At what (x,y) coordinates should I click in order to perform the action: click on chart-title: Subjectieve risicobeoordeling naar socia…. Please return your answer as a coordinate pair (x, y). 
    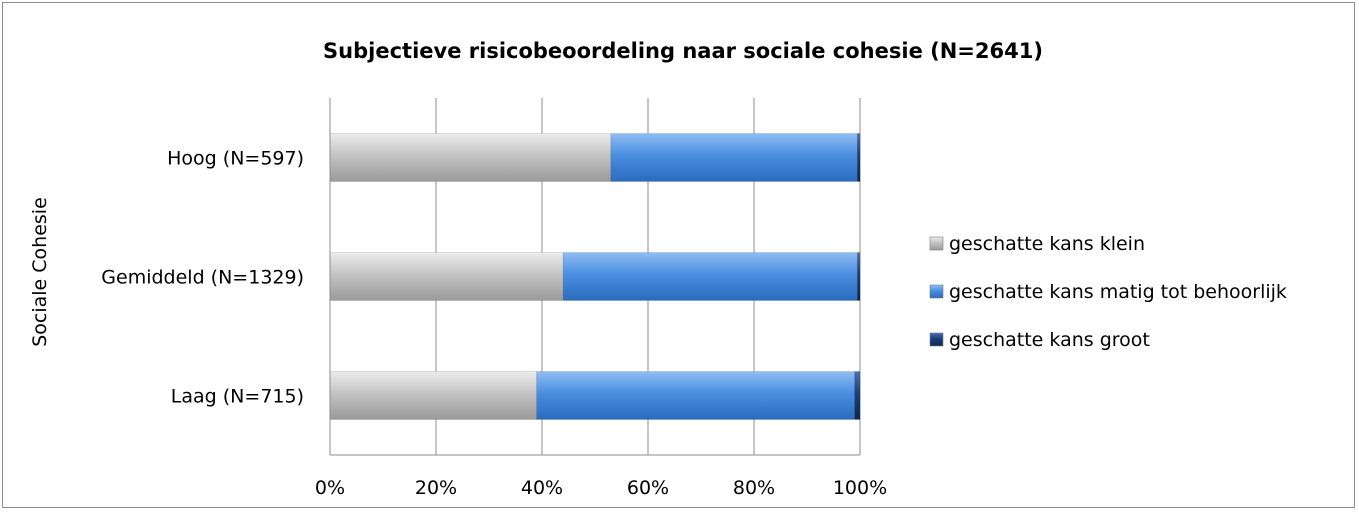
    Looking at the image, I should click on (683, 51).